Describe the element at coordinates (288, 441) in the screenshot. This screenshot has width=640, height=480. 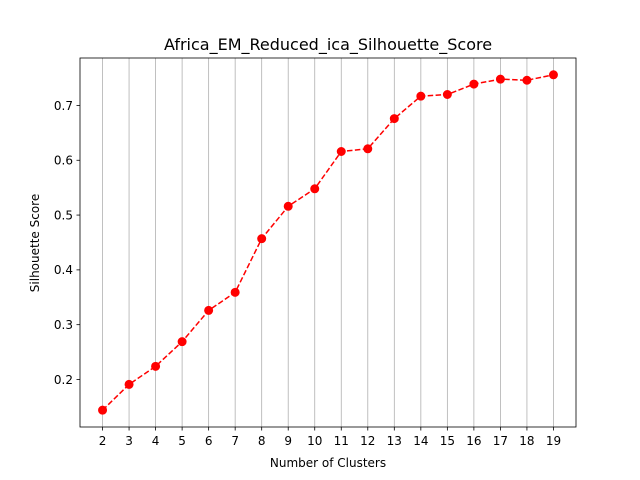
I see `x-tick-label-9: 9` at that location.